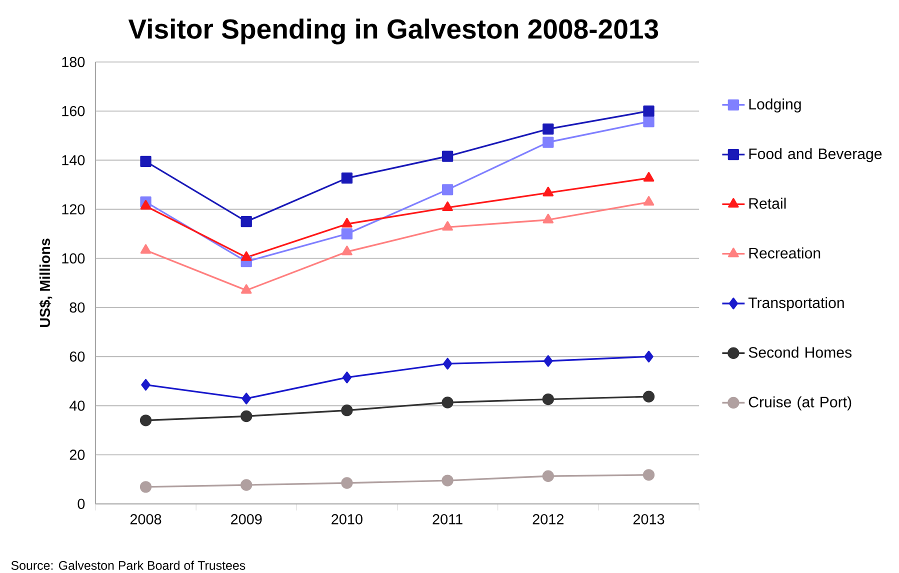 This screenshot has height=573, width=899. What do you see at coordinates (796, 304) in the screenshot?
I see `legend-label: Transportation` at bounding box center [796, 304].